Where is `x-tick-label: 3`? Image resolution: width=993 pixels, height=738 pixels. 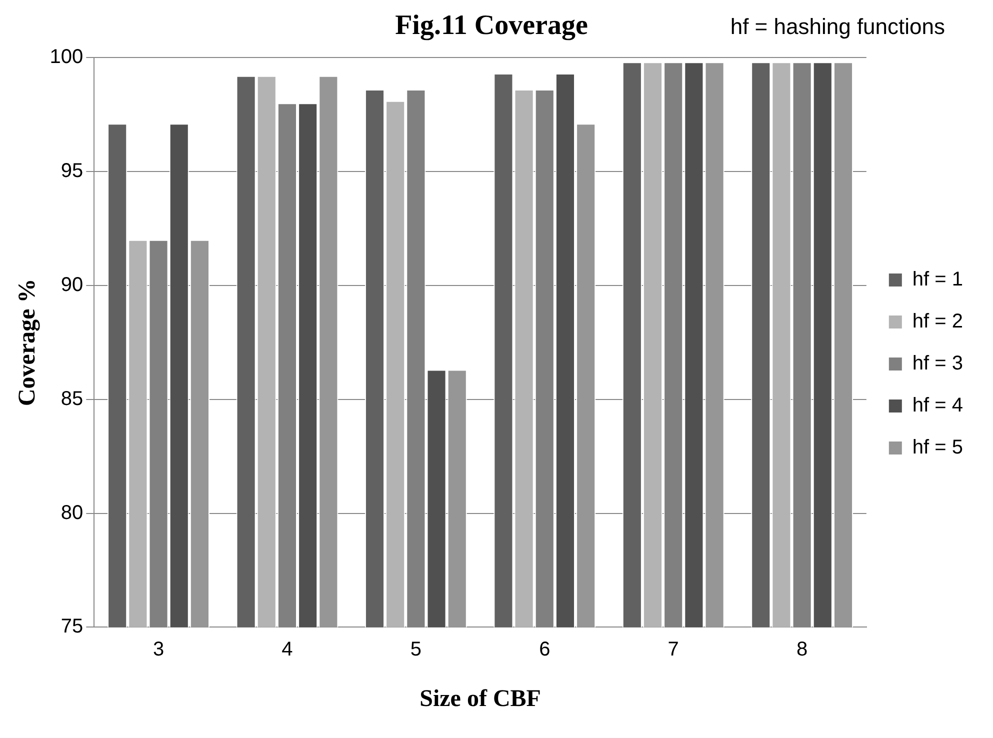
x-tick-label: 3 is located at coordinates (158, 649).